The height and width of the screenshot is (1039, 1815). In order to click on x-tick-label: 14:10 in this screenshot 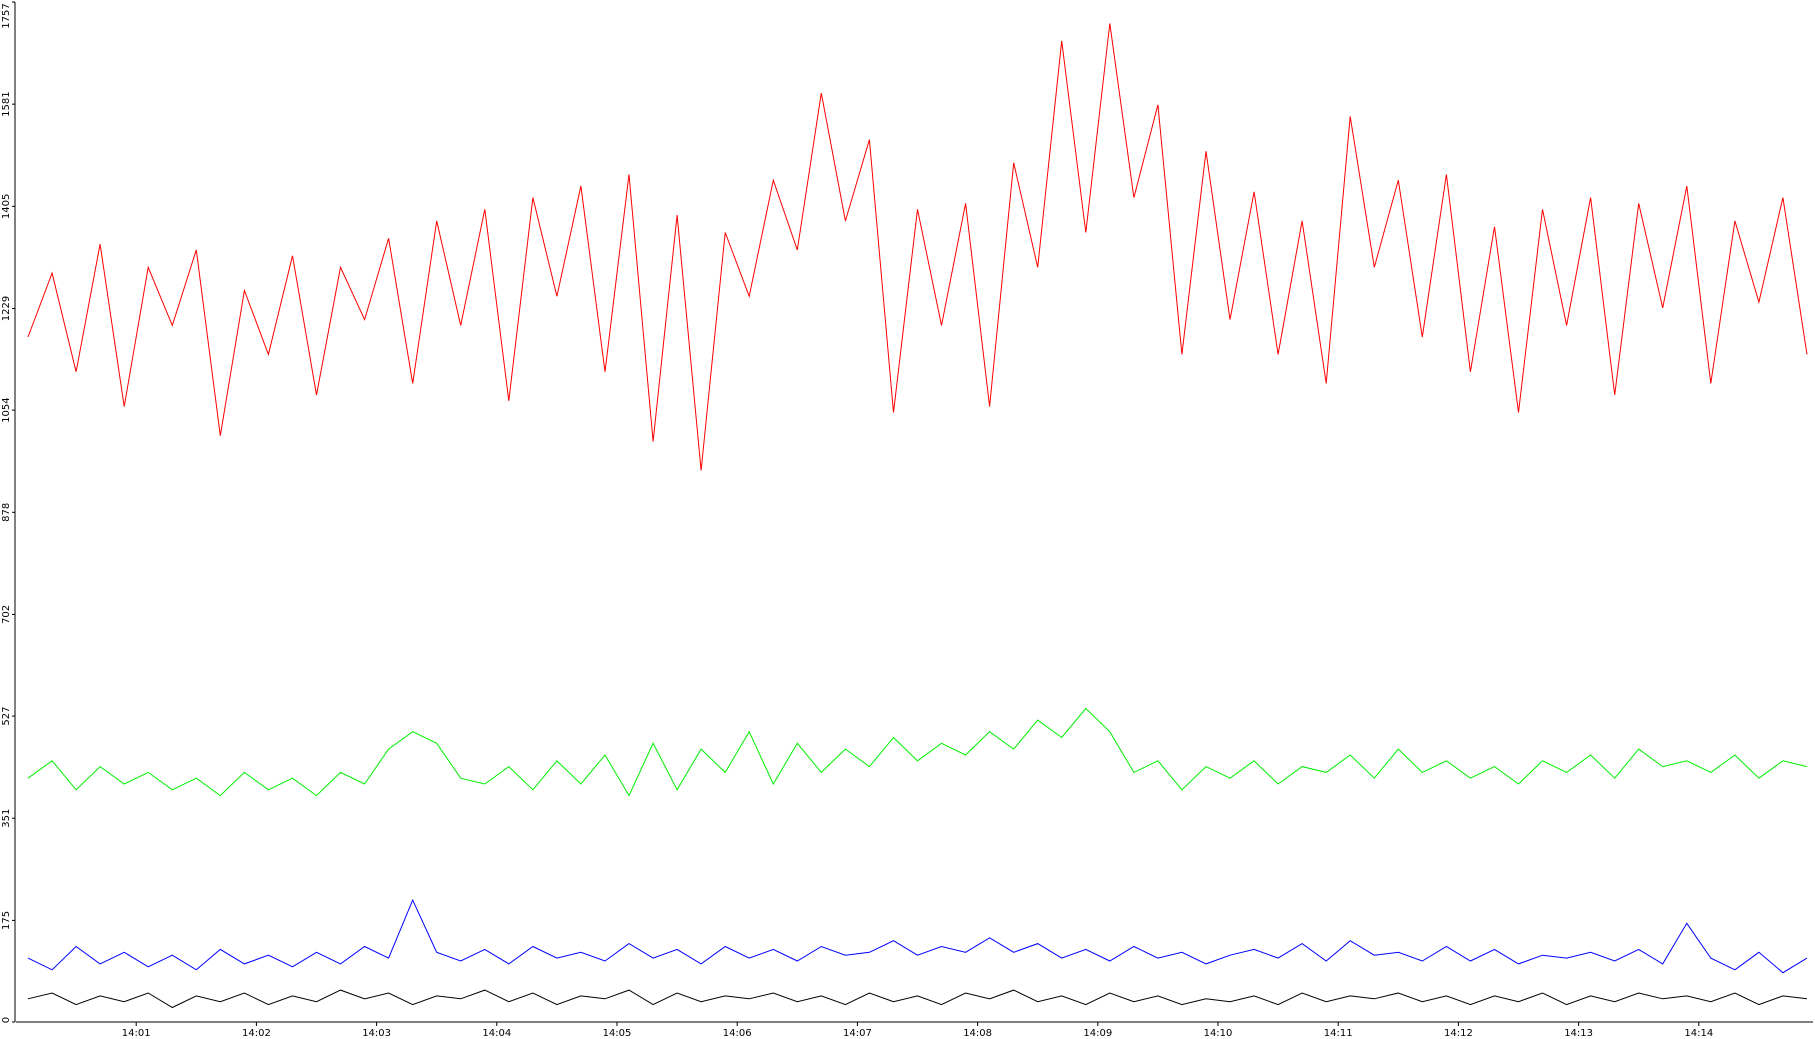, I will do `click(1218, 1033)`.